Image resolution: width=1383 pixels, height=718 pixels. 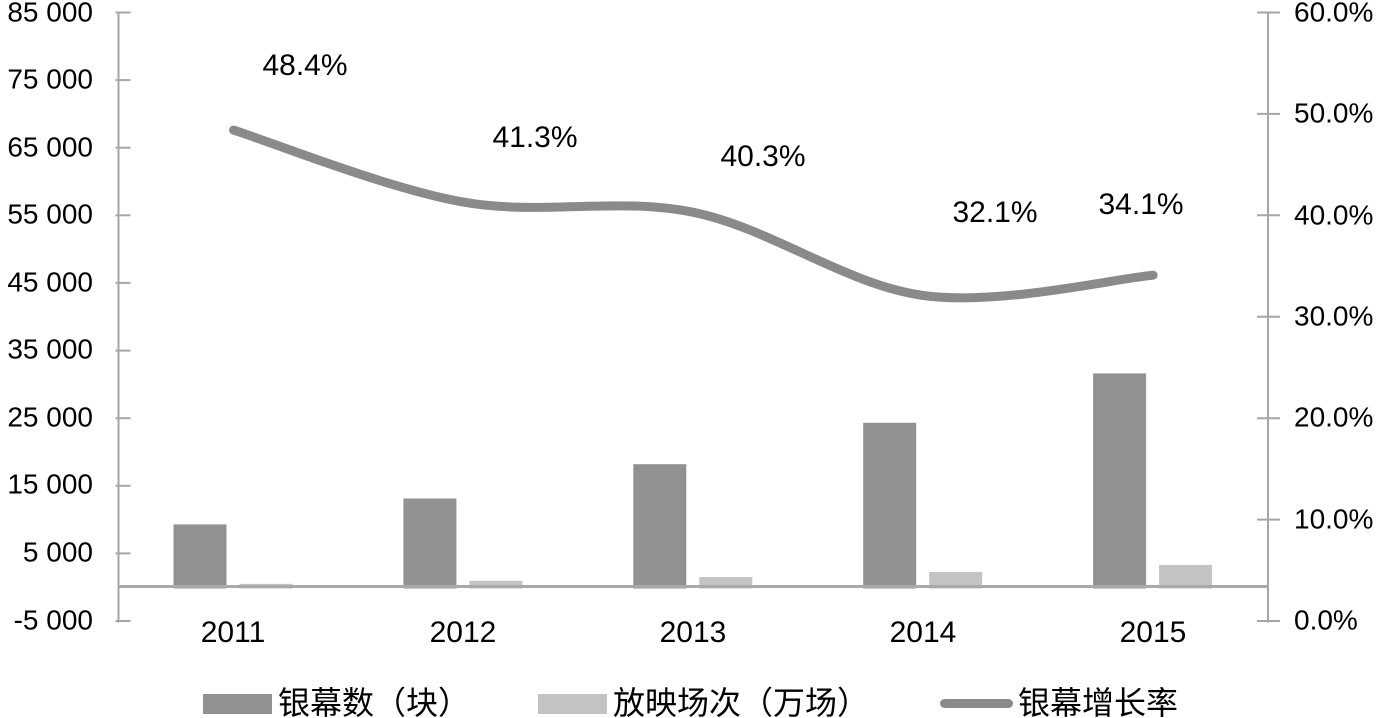 What do you see at coordinates (50, 147) in the screenshot?
I see `left-axis-tick-label: 65 000` at bounding box center [50, 147].